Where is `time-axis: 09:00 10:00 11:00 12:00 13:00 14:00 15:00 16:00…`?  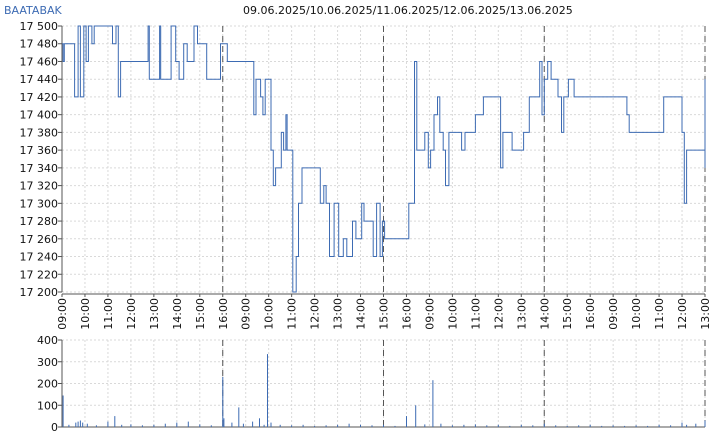 time-axis: 09:00 10:00 11:00 12:00 13:00 14:00 15:00 16:00… is located at coordinates (383, 311).